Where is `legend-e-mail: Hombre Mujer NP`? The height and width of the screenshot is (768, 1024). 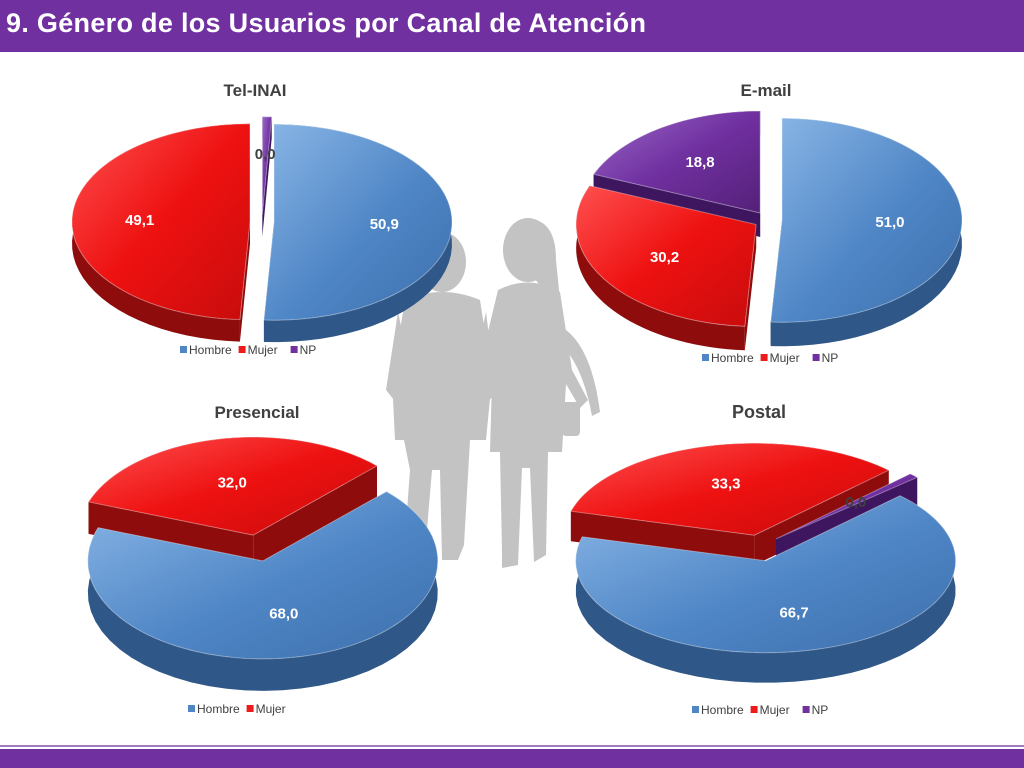
legend-e-mail: Hombre Mujer NP is located at coordinates (770, 358).